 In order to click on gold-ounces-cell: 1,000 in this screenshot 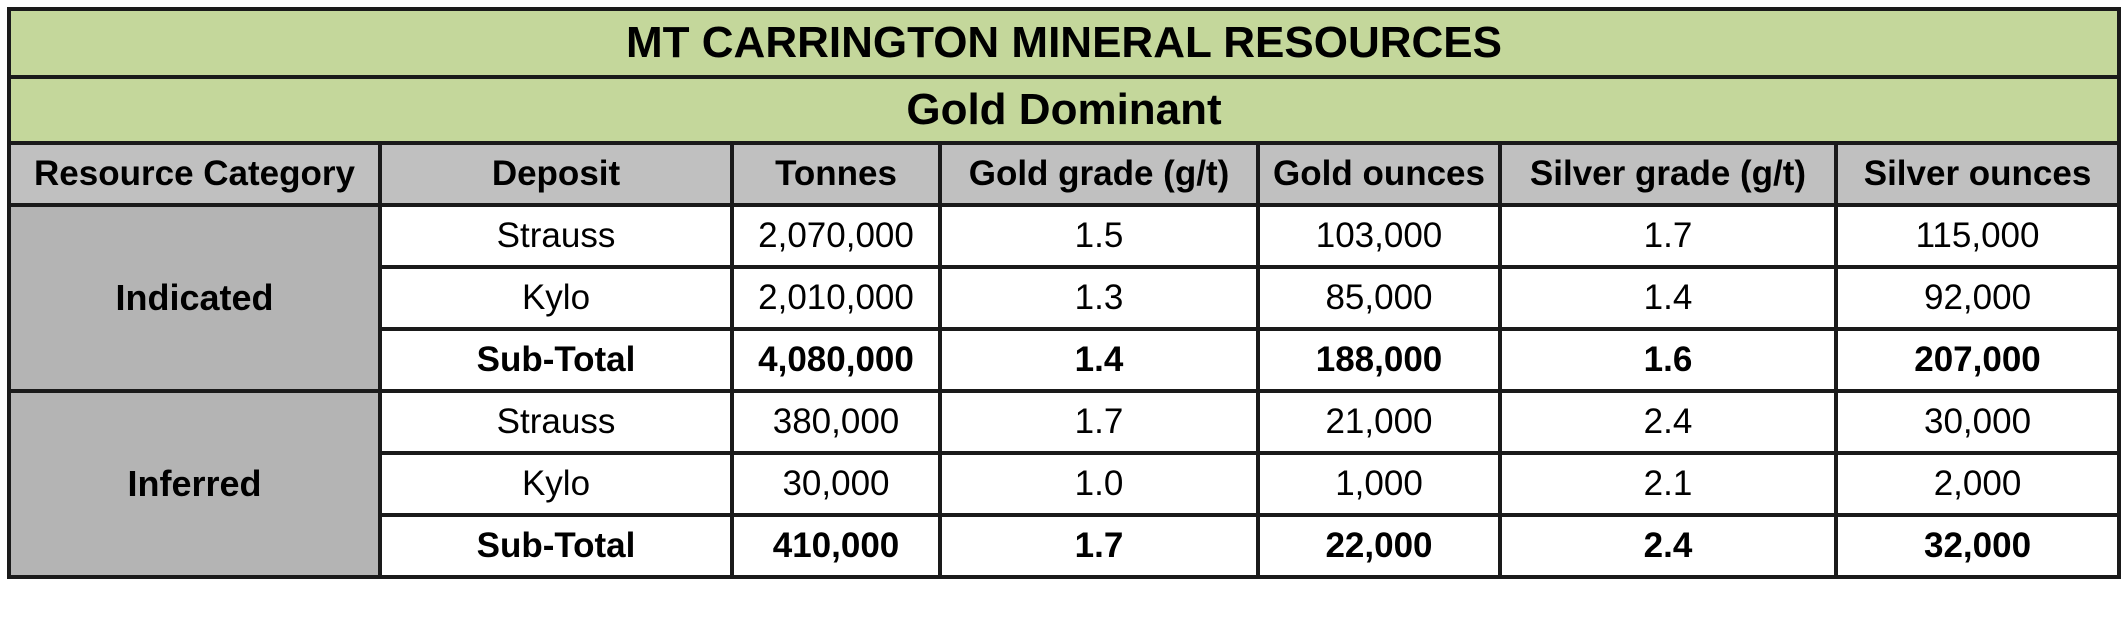, I will do `click(1379, 484)`.